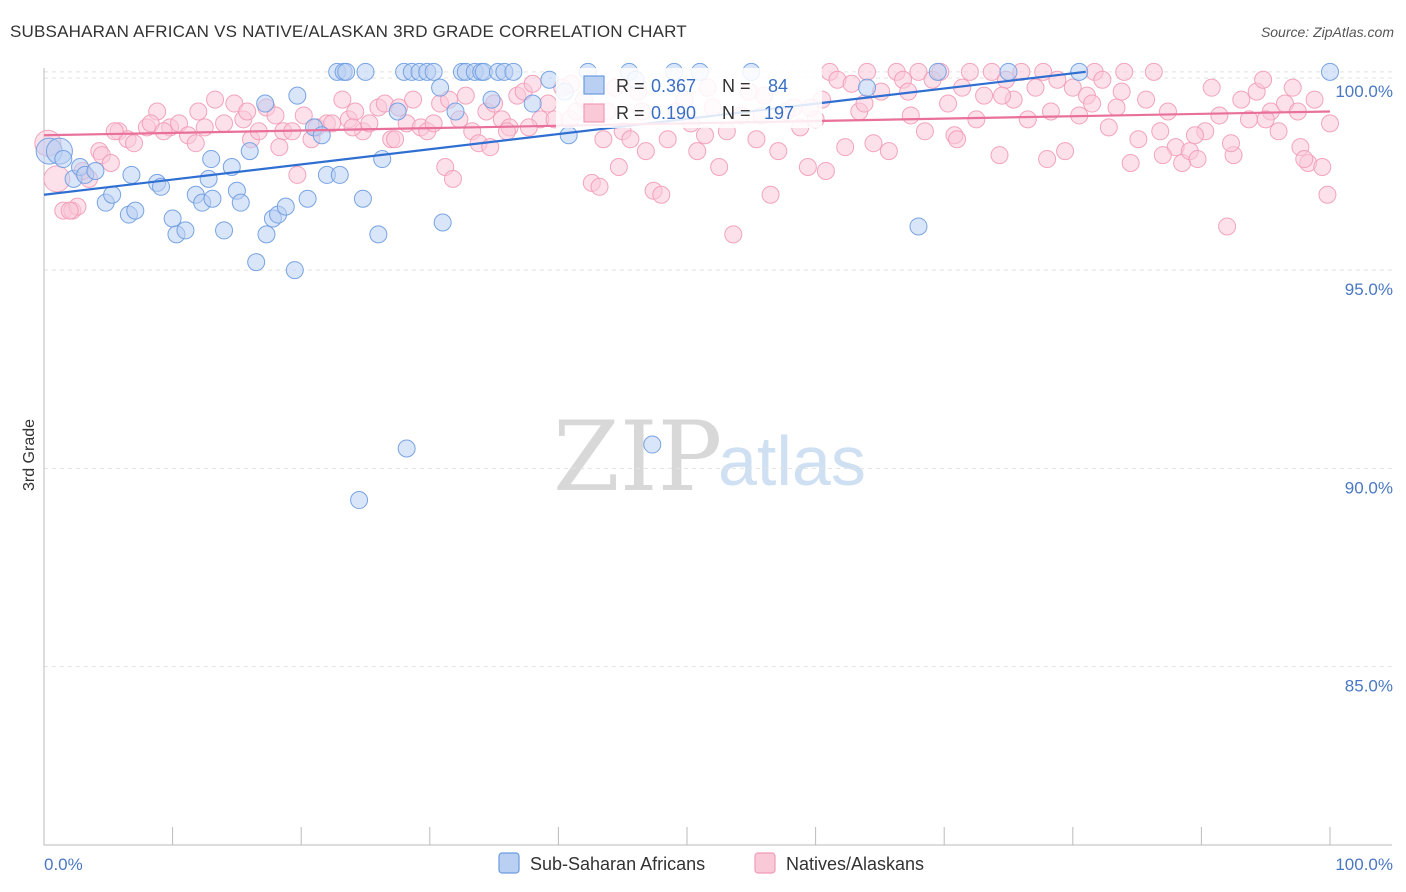  I want to click on legend-label-natives: Natives/Alaskans, so click(855, 864).